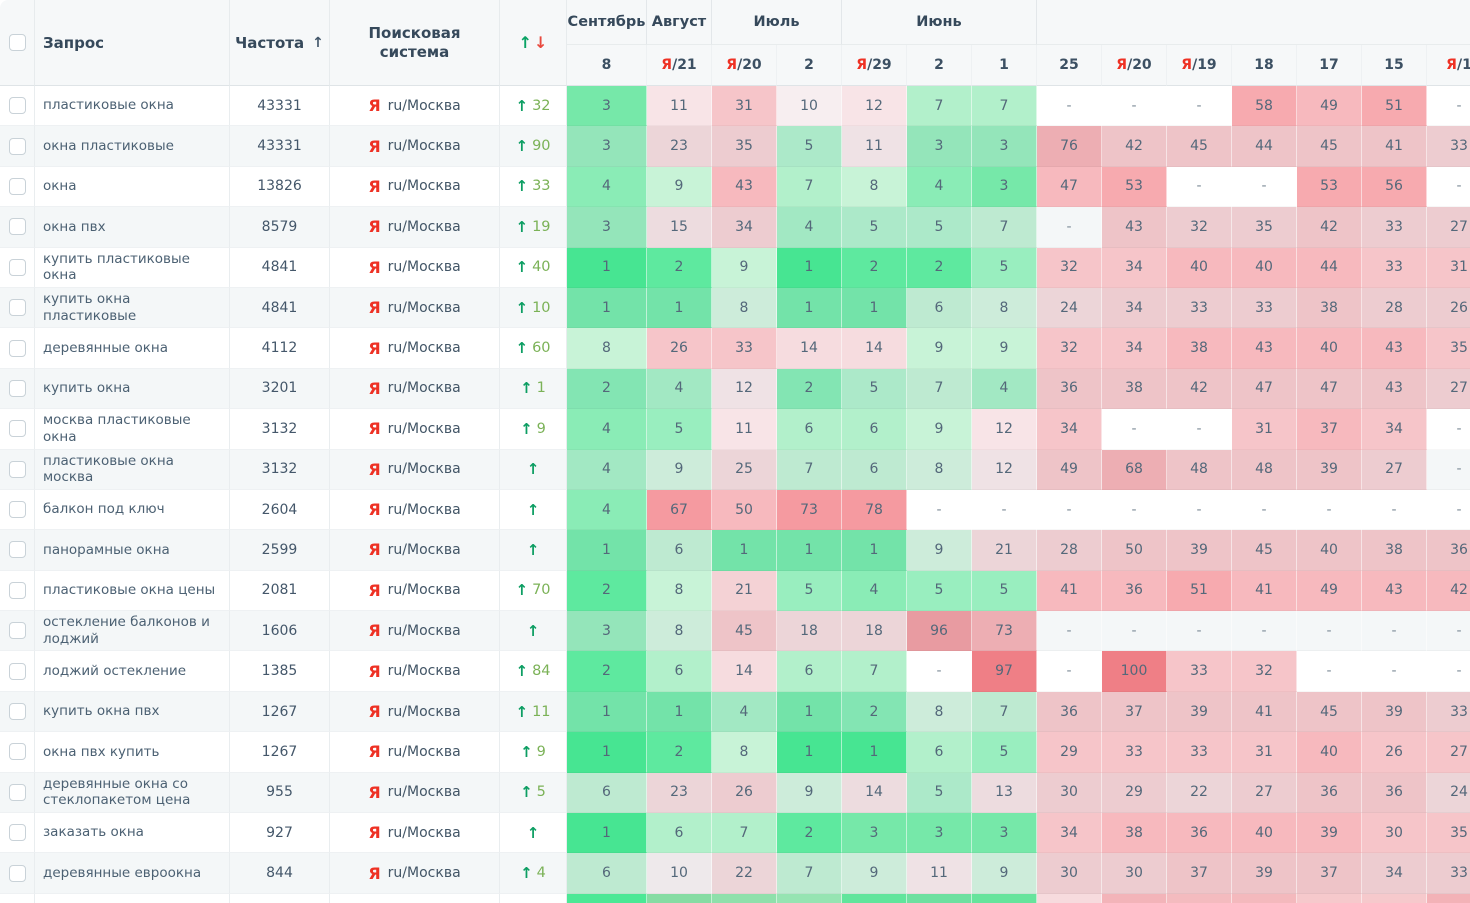  What do you see at coordinates (1069, 65) in the screenshot?
I see `date-column-header: 25` at bounding box center [1069, 65].